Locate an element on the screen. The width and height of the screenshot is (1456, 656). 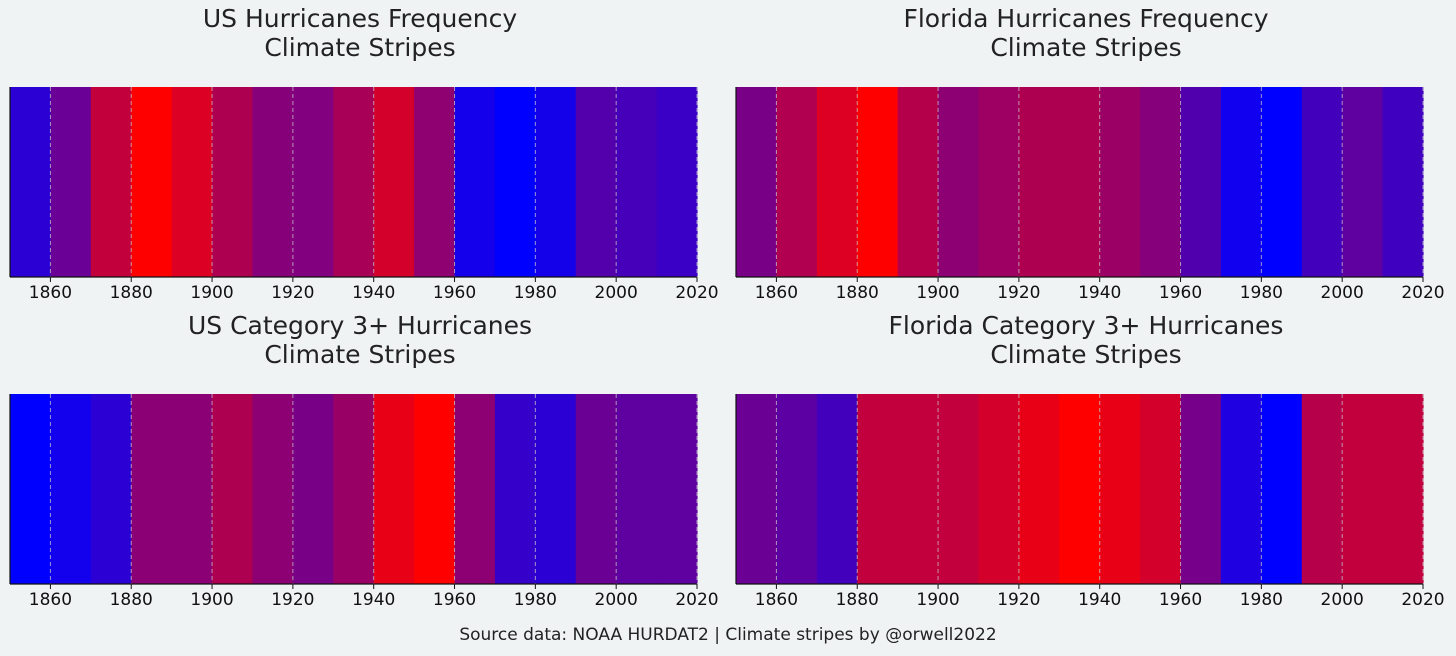
chart-title-line-1: Florida Category 3+ Hurricanes is located at coordinates (1086, 325).